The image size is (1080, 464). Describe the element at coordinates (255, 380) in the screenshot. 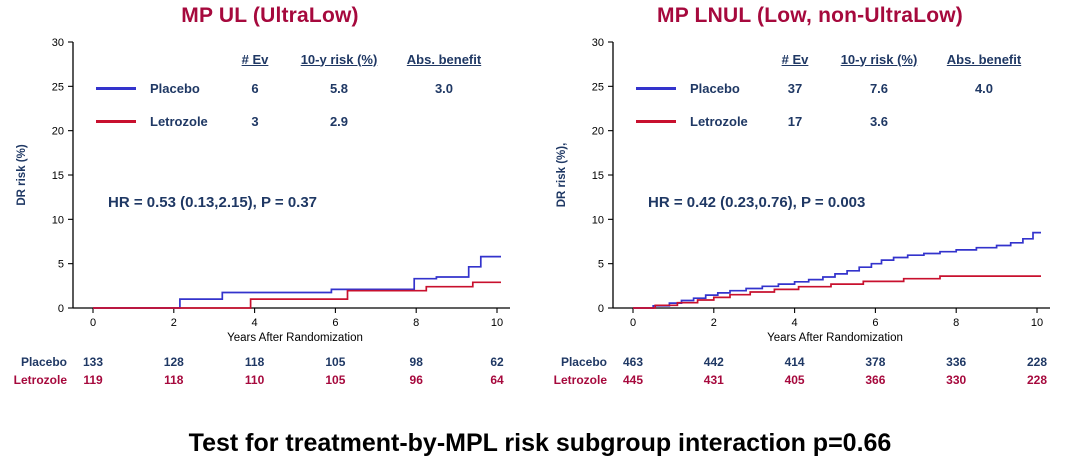

I see `at-risk-count: 110` at that location.